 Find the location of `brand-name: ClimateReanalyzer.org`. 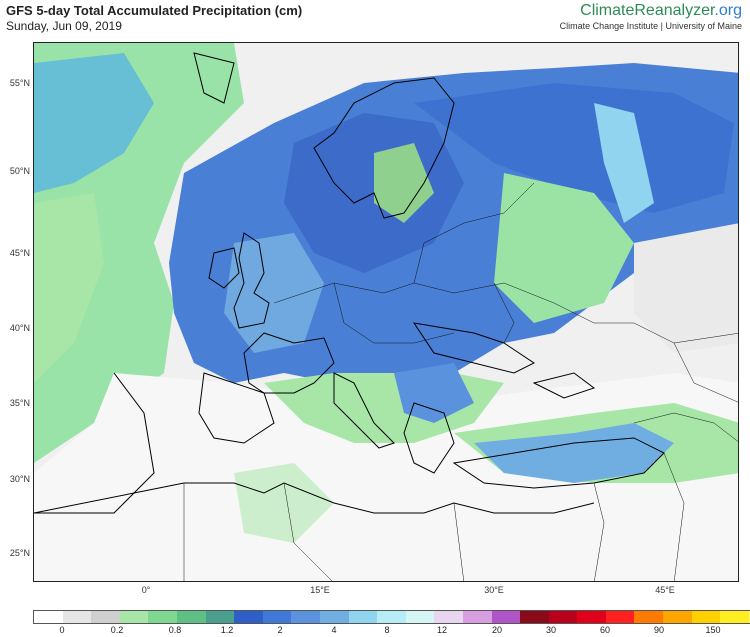

brand-name: ClimateReanalyzer.org is located at coordinates (661, 10).